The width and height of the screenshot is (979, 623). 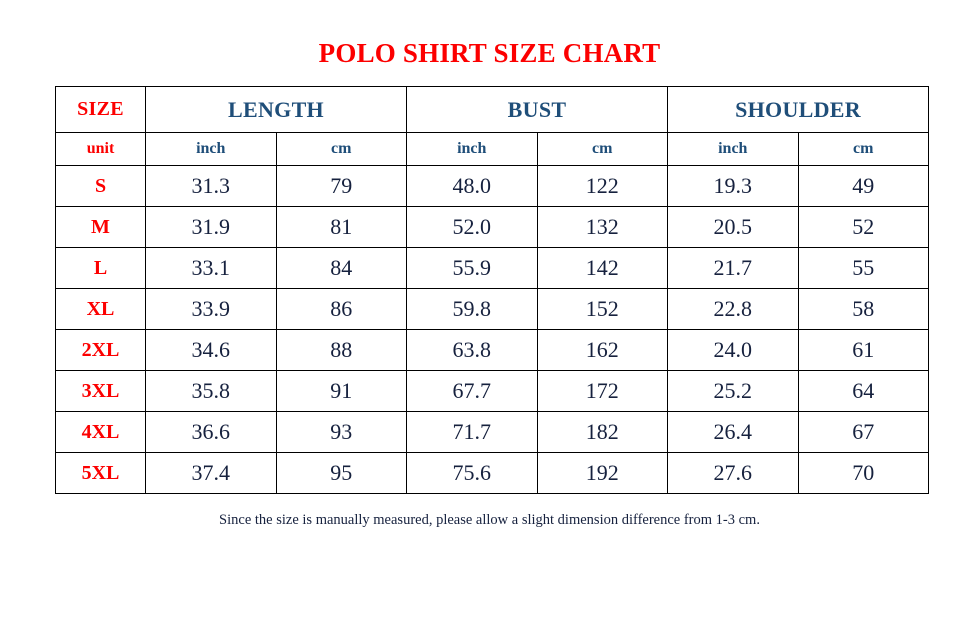 I want to click on cell-shoulder-cm: 49, so click(x=863, y=186).